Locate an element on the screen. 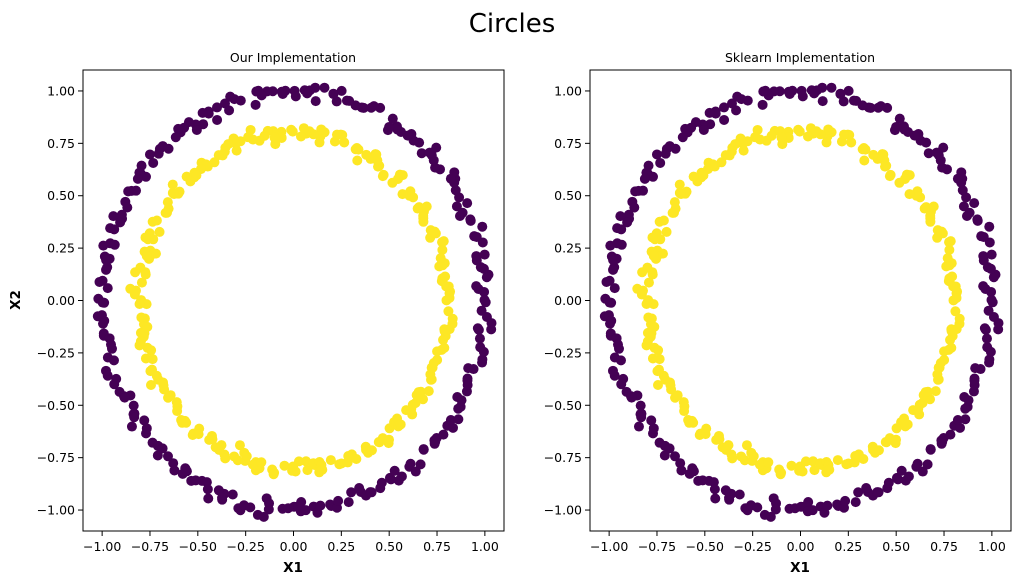  x-tick-label: 0.50 is located at coordinates (896, 546).